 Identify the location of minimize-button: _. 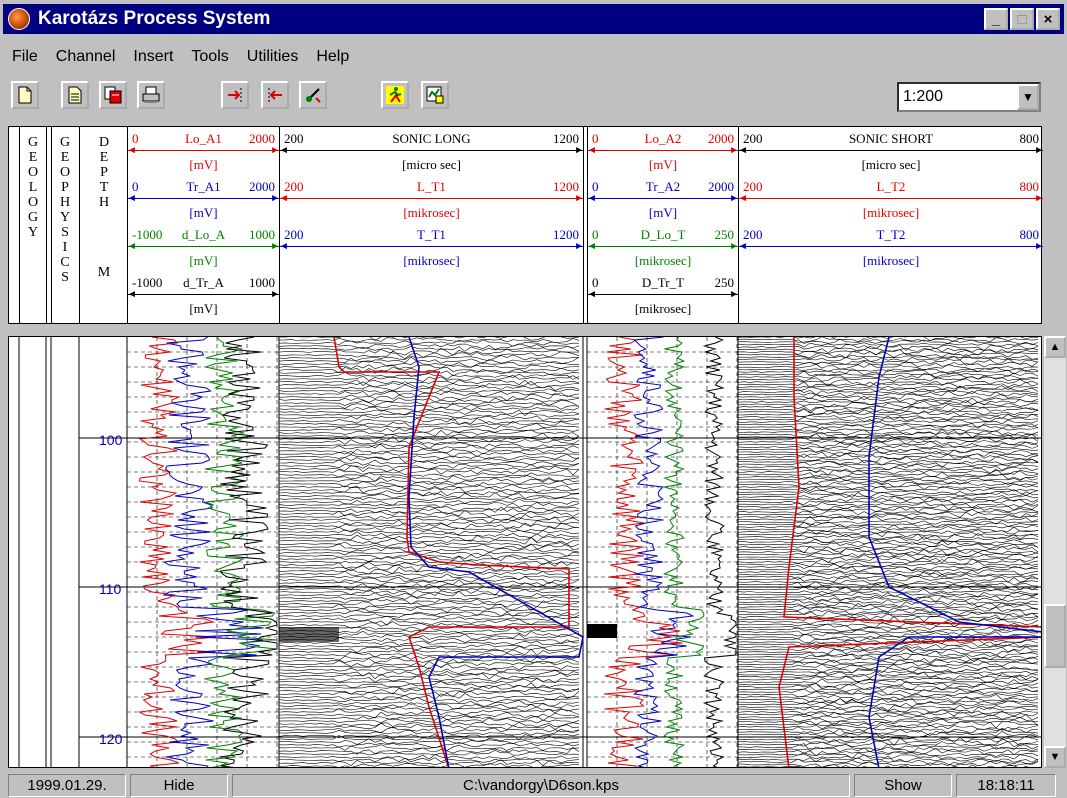
(996, 19).